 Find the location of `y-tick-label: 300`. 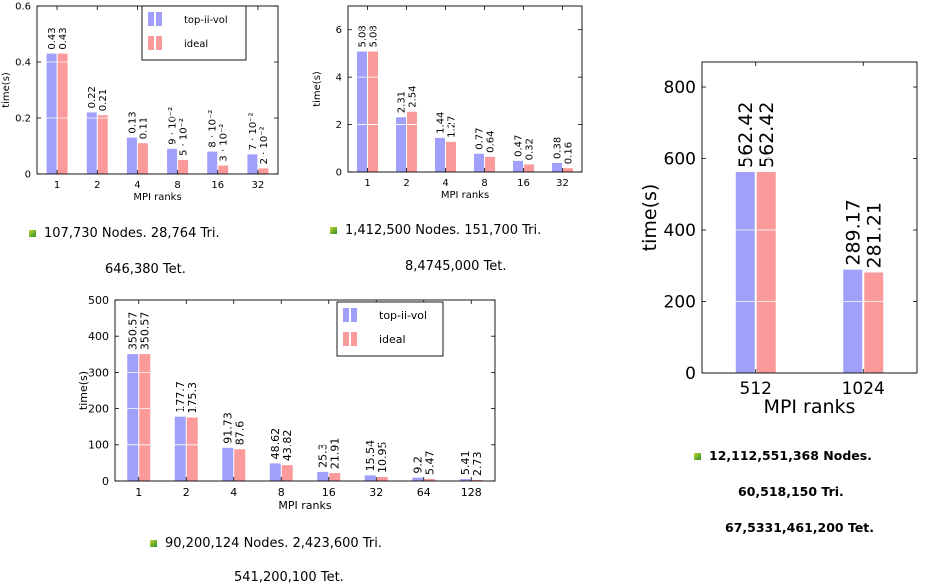

y-tick-label: 300 is located at coordinates (98, 372).